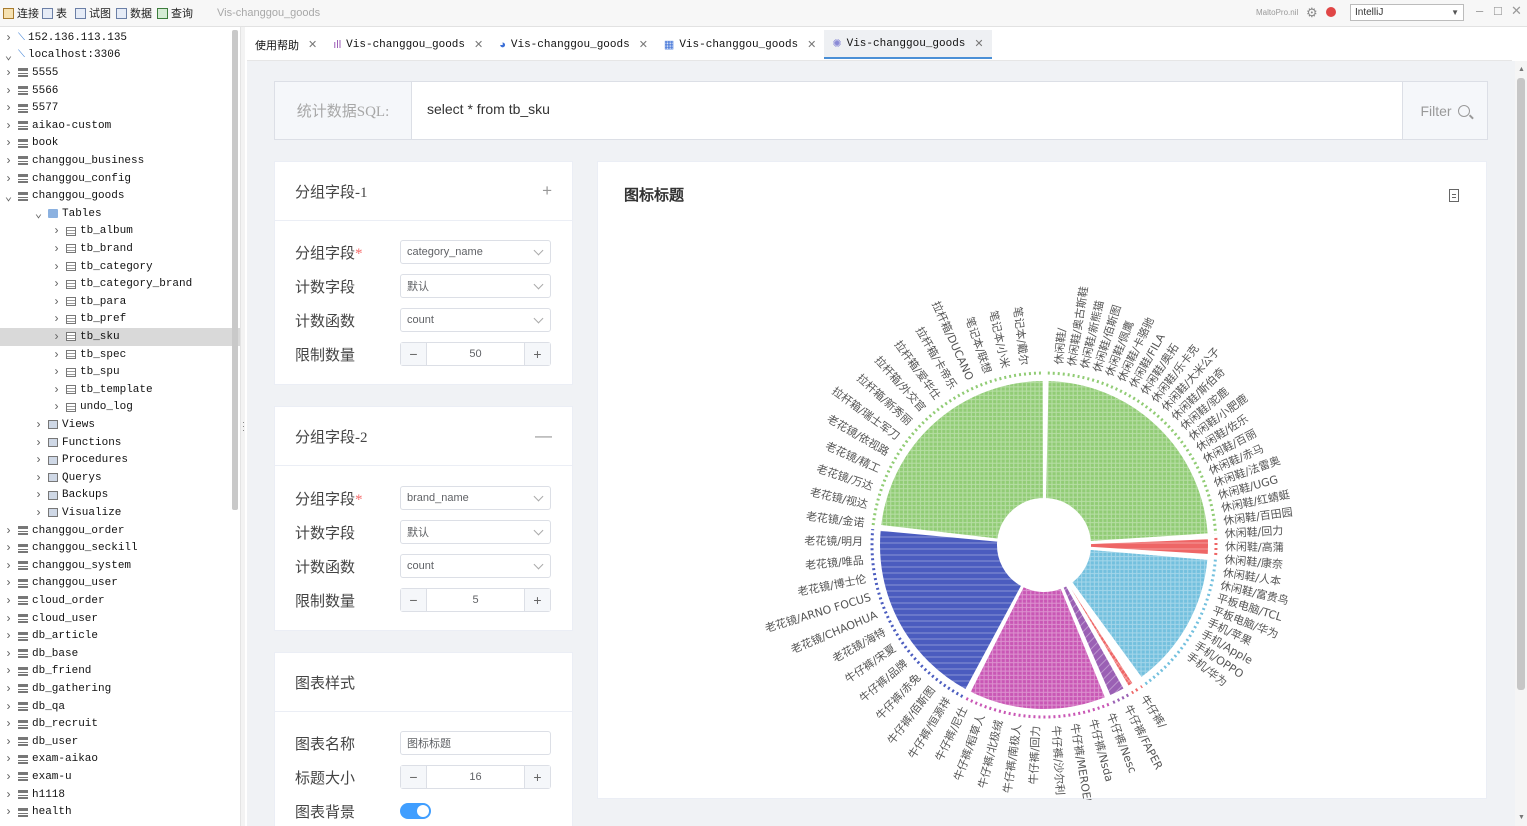 This screenshot has height=826, width=1527. Describe the element at coordinates (120, 337) in the screenshot. I see `tree-item: › tb_sku` at that location.